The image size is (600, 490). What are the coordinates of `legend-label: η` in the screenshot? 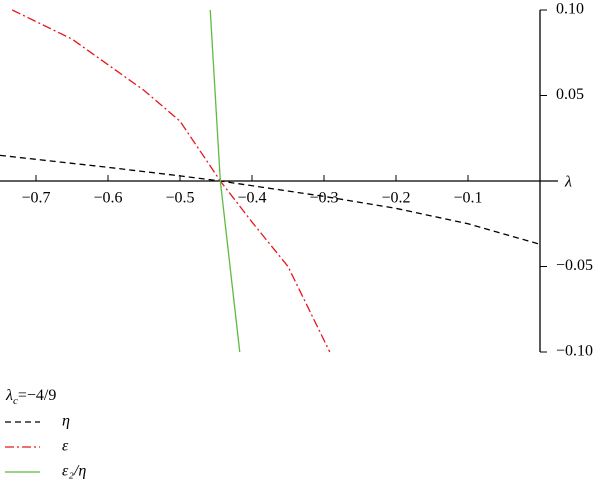 It's located at (66, 421).